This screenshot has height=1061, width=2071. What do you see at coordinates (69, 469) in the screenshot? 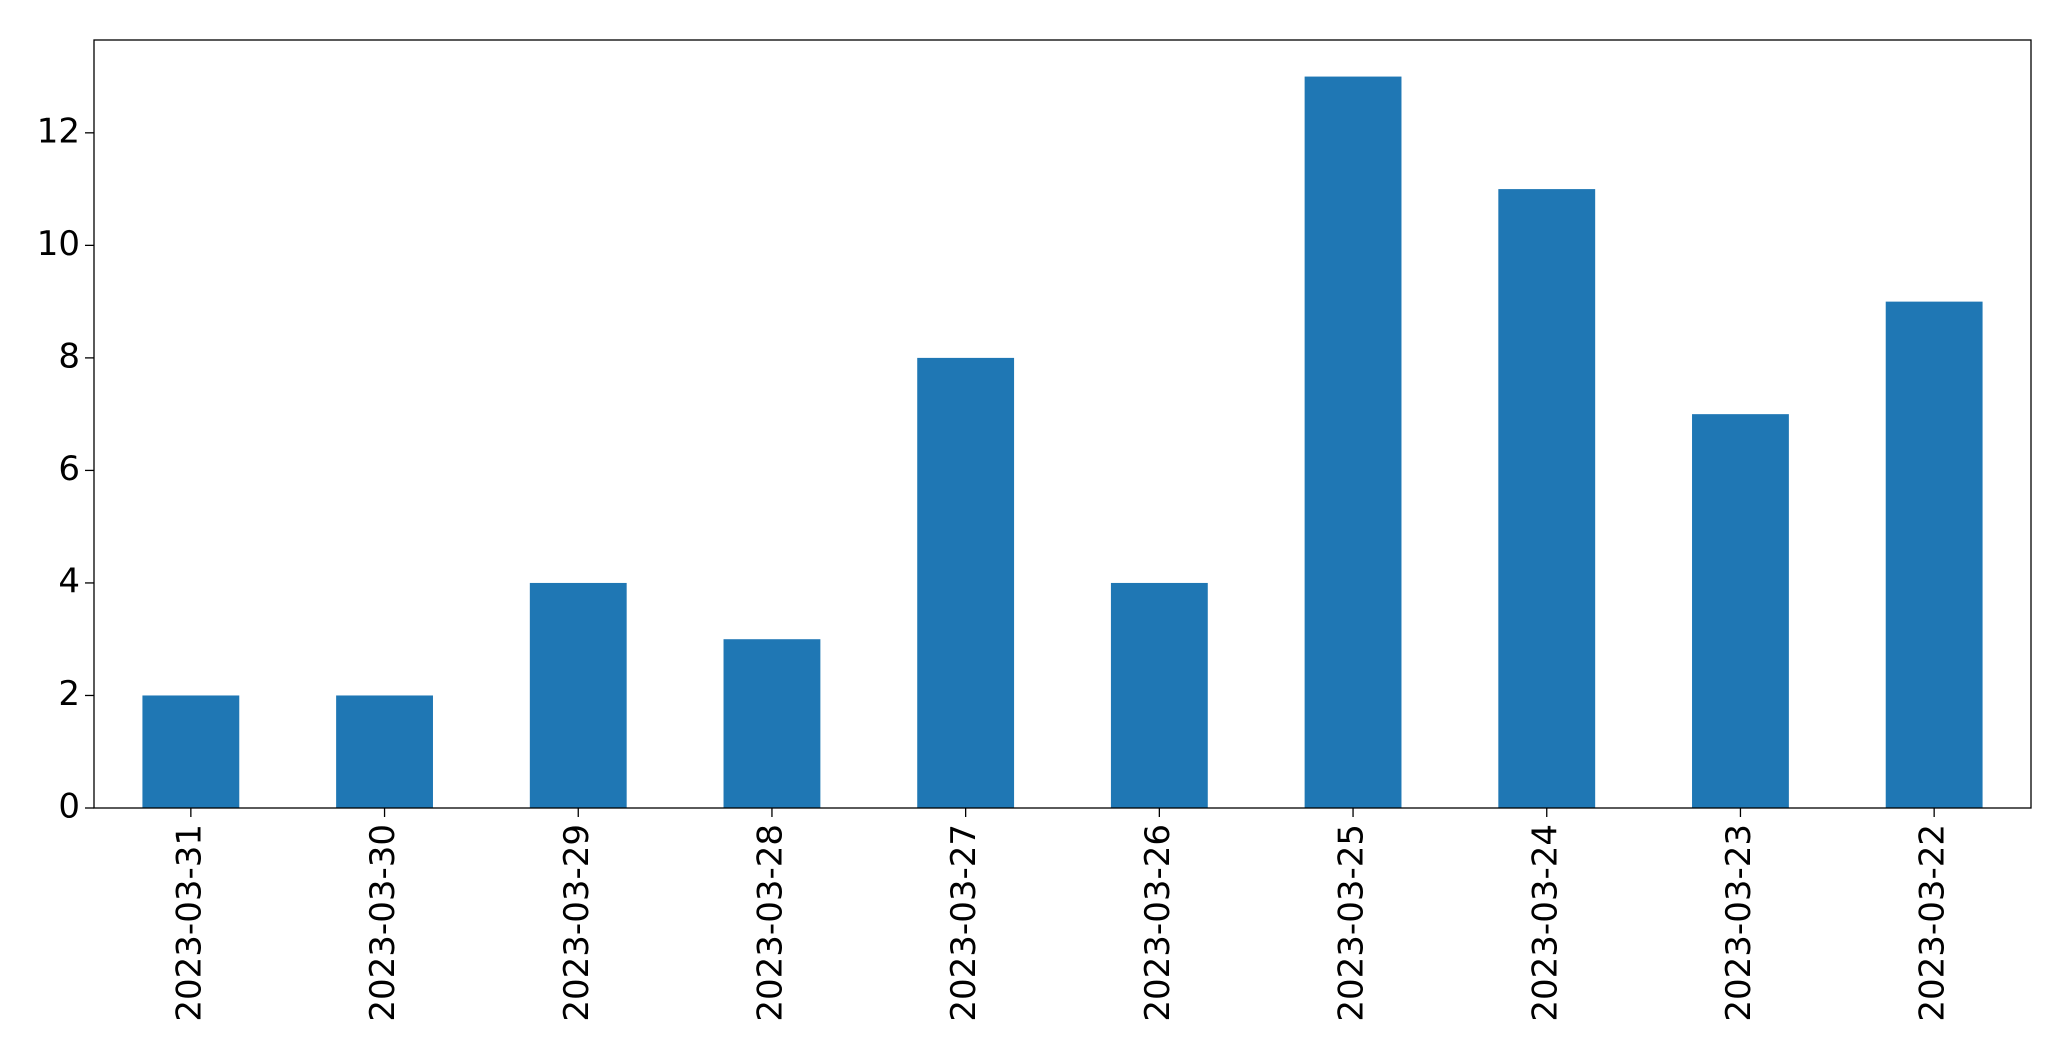
I see `y-tick-label: 6` at bounding box center [69, 469].